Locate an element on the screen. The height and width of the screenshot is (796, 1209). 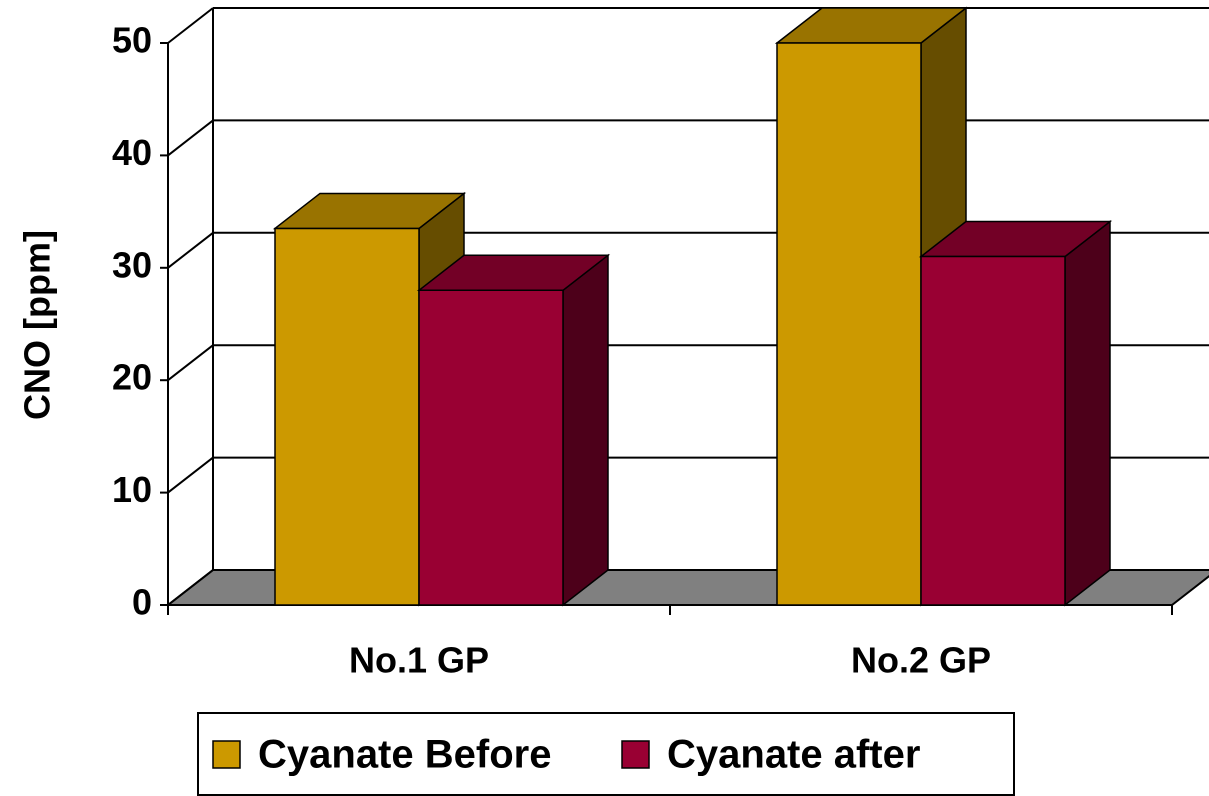
x-tick-label: No.1 GP is located at coordinates (419, 660).